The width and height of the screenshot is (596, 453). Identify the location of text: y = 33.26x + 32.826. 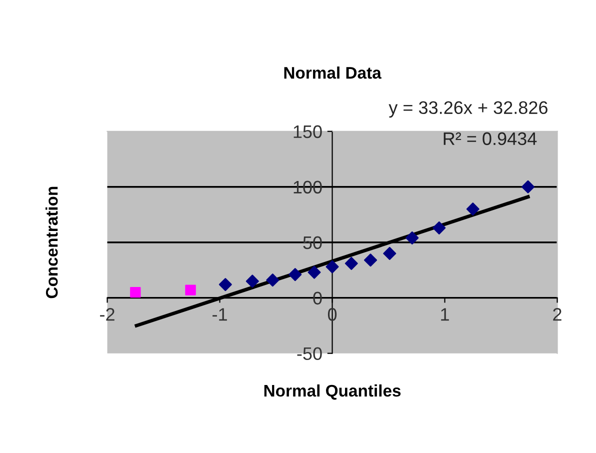
(468, 109).